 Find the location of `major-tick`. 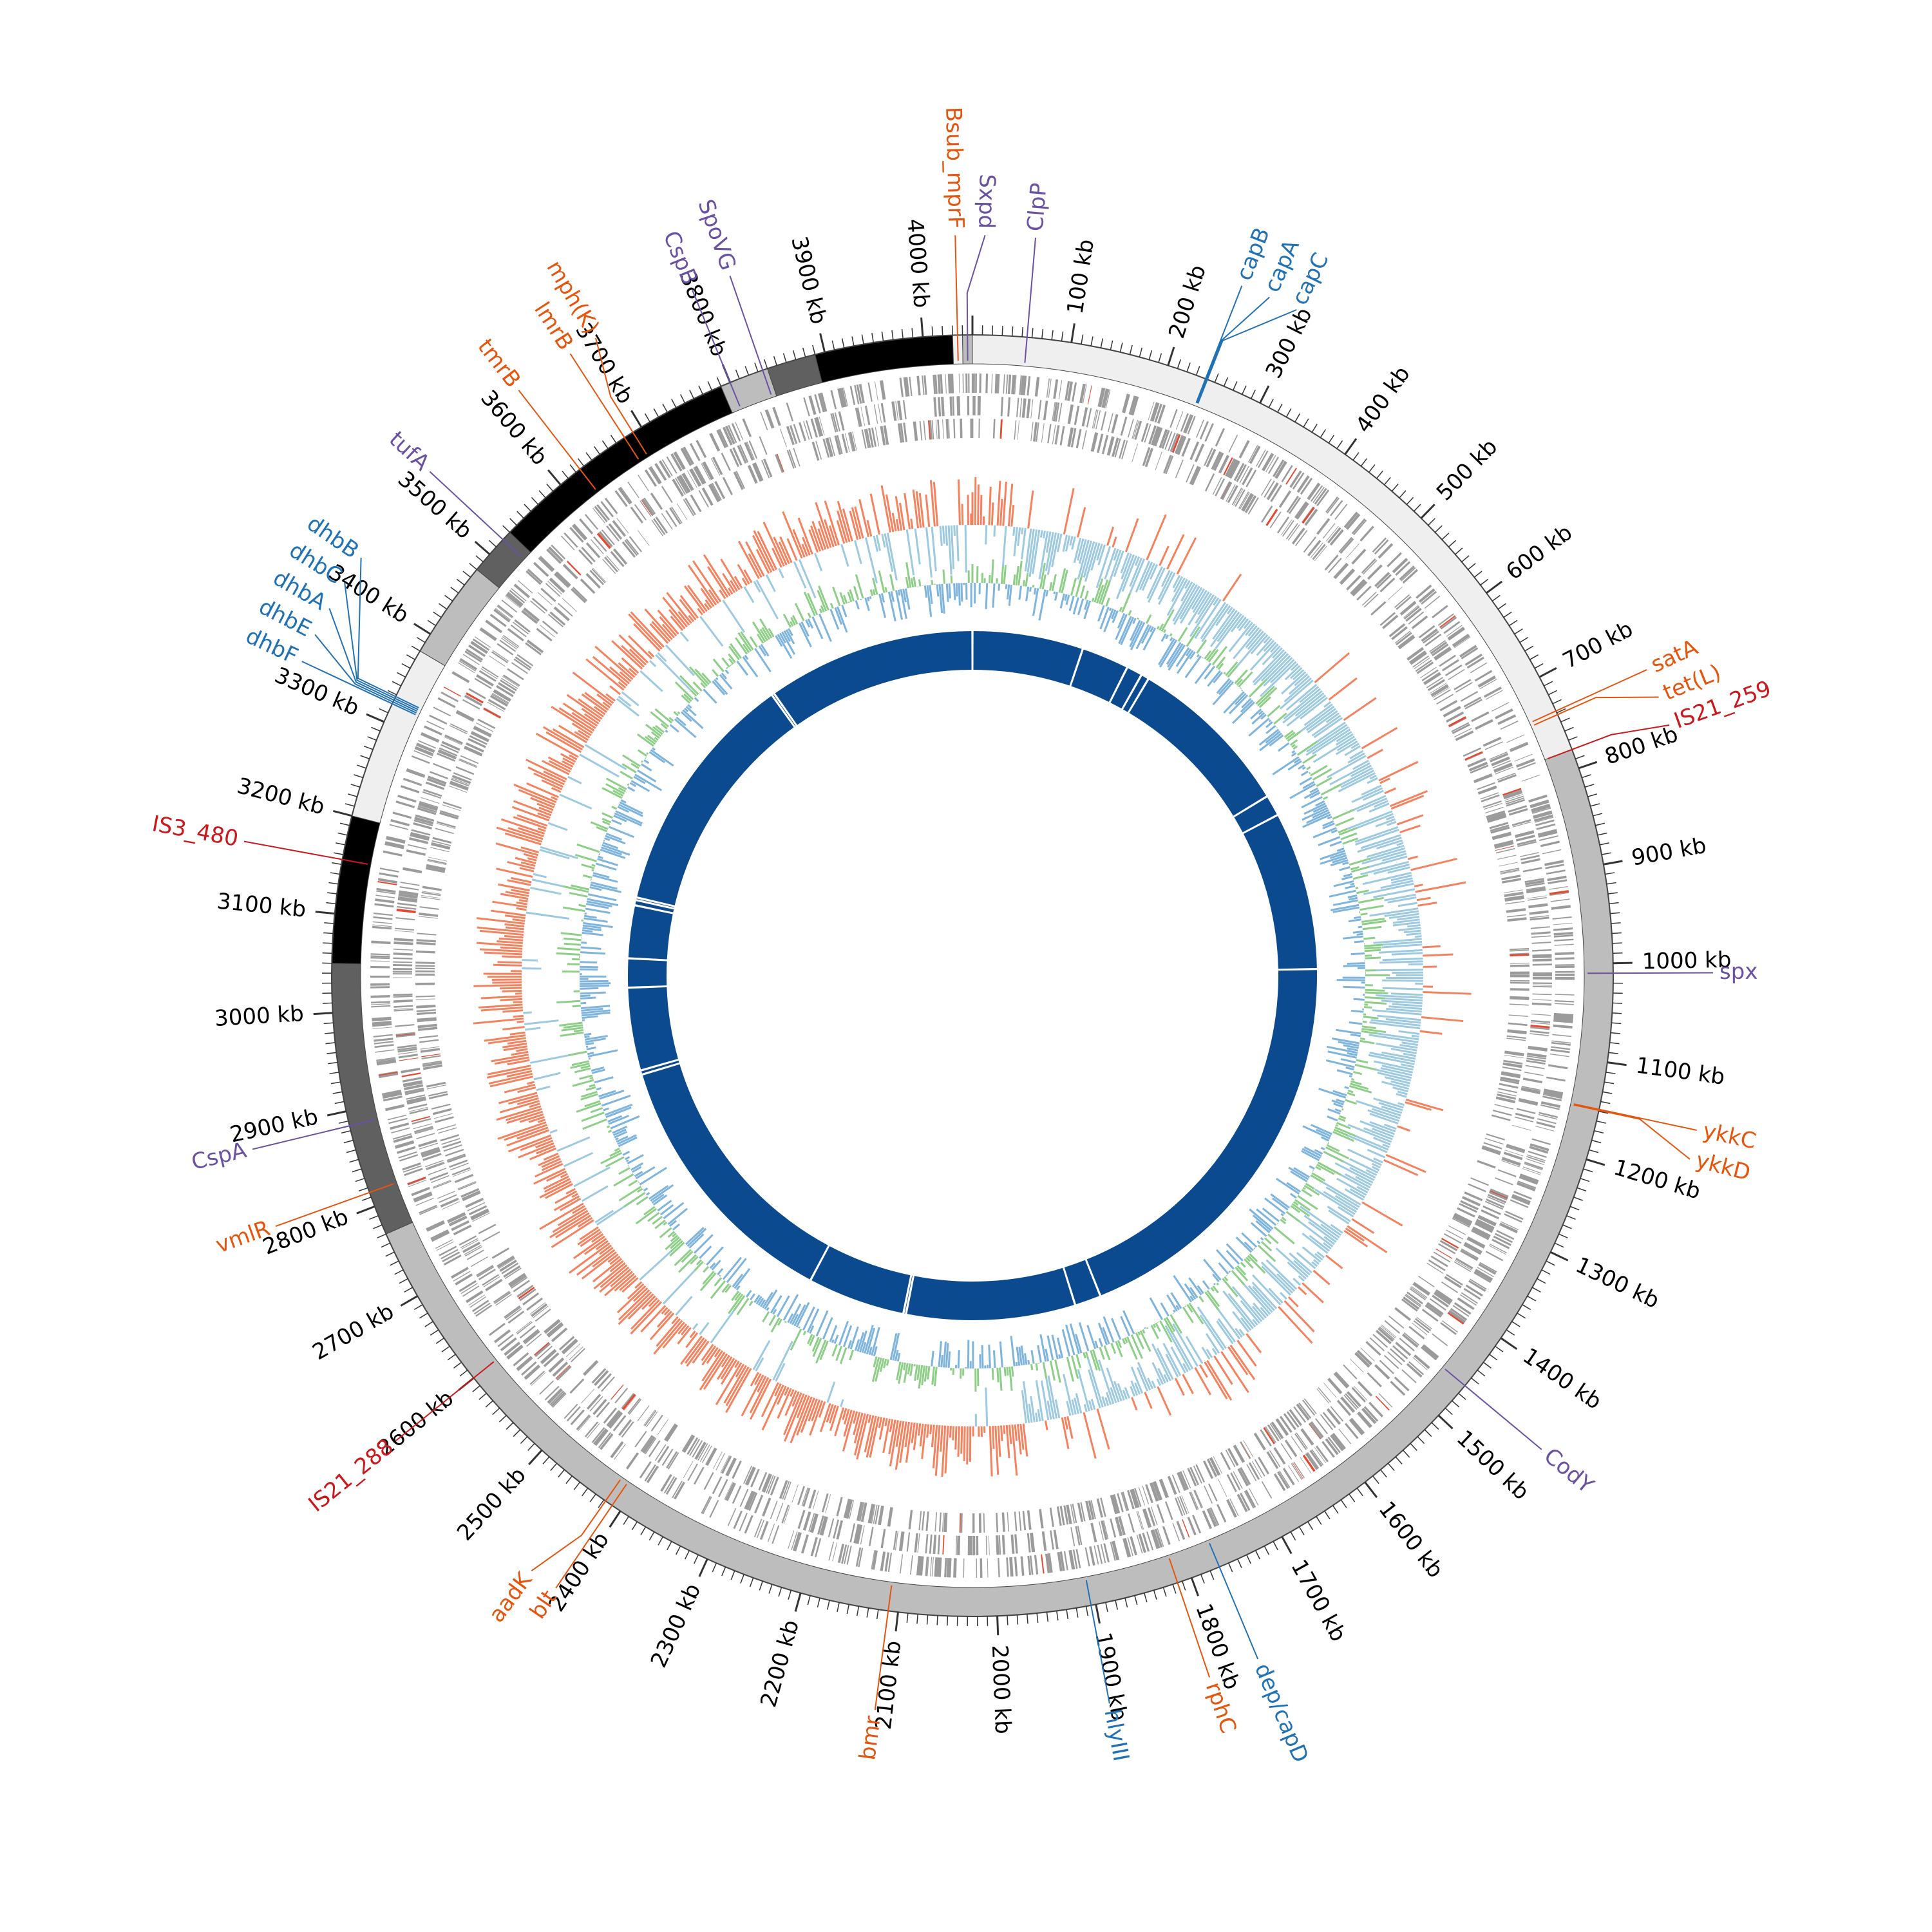

major-tick is located at coordinates (1428, 512).